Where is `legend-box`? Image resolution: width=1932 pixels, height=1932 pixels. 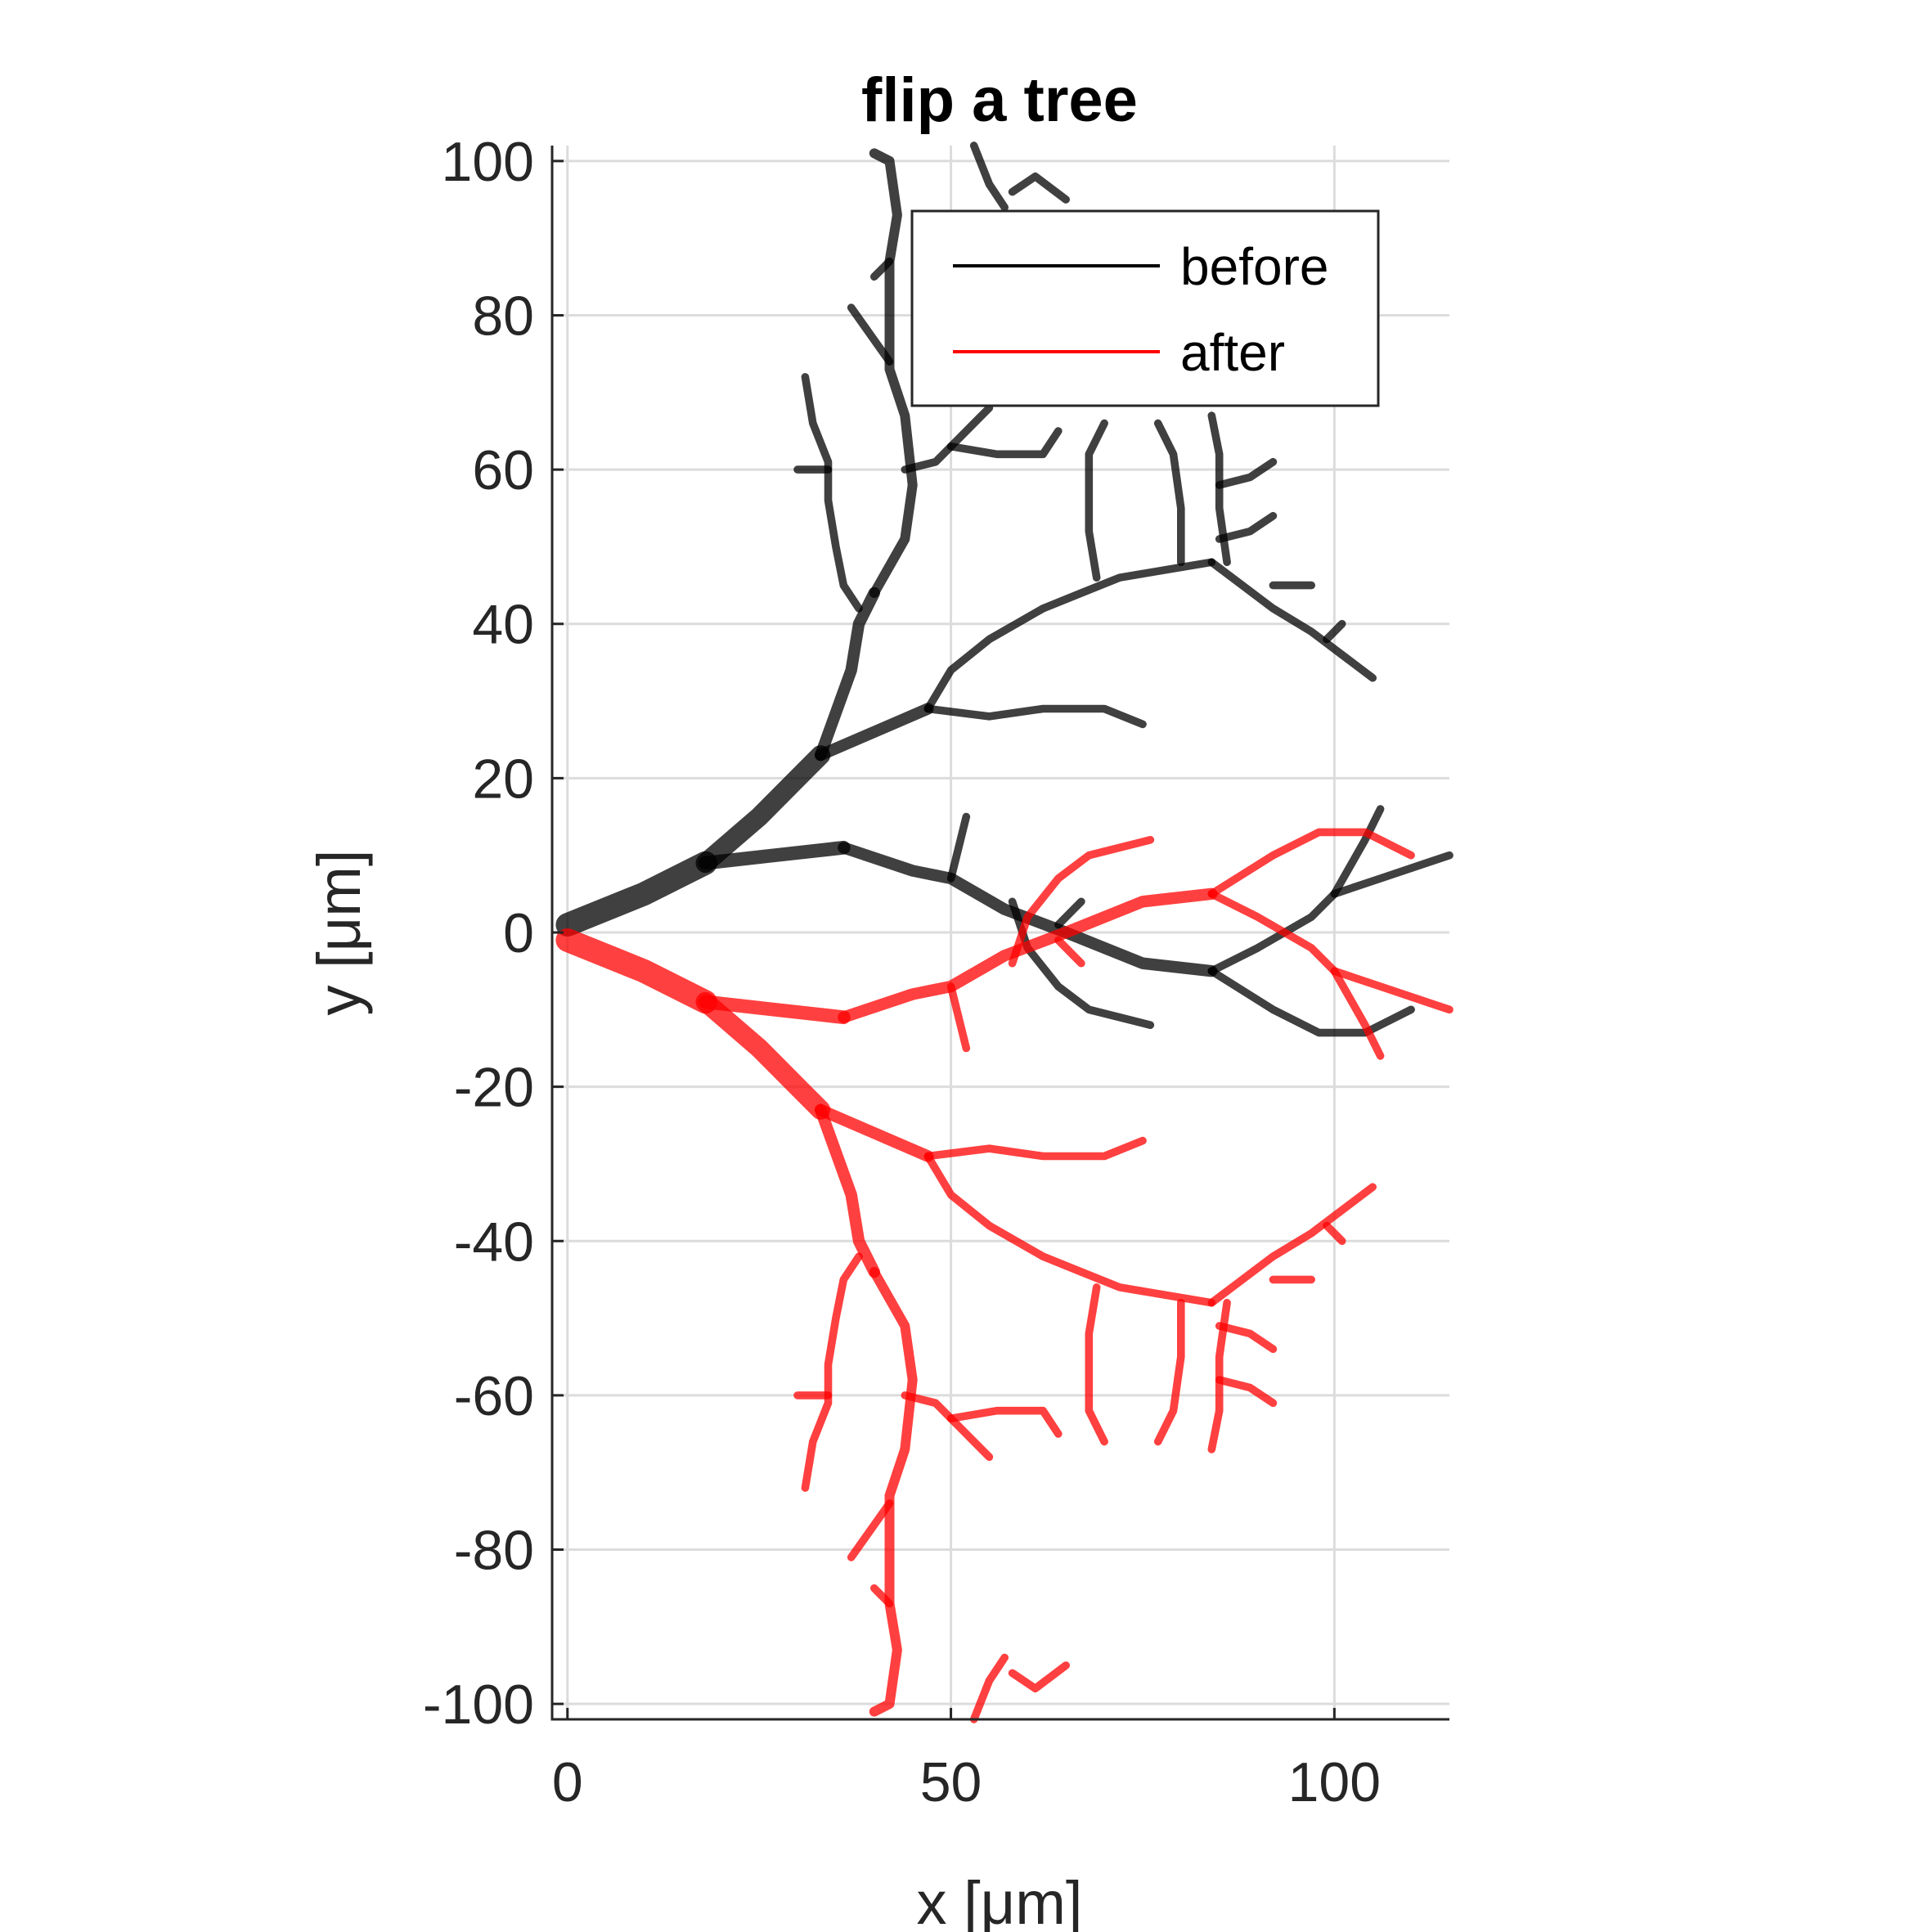 legend-box is located at coordinates (1145, 308).